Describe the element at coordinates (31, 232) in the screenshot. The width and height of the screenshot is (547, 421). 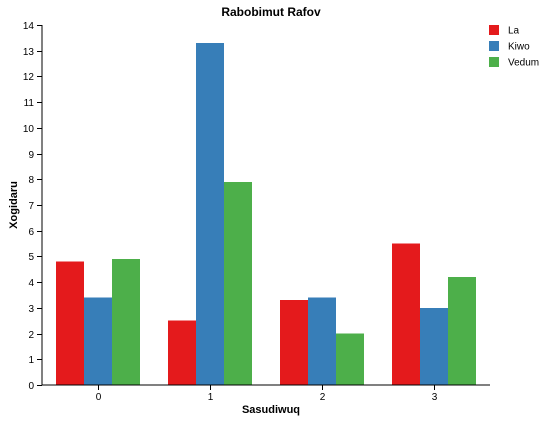
I see `y-tick-label: 6` at that location.